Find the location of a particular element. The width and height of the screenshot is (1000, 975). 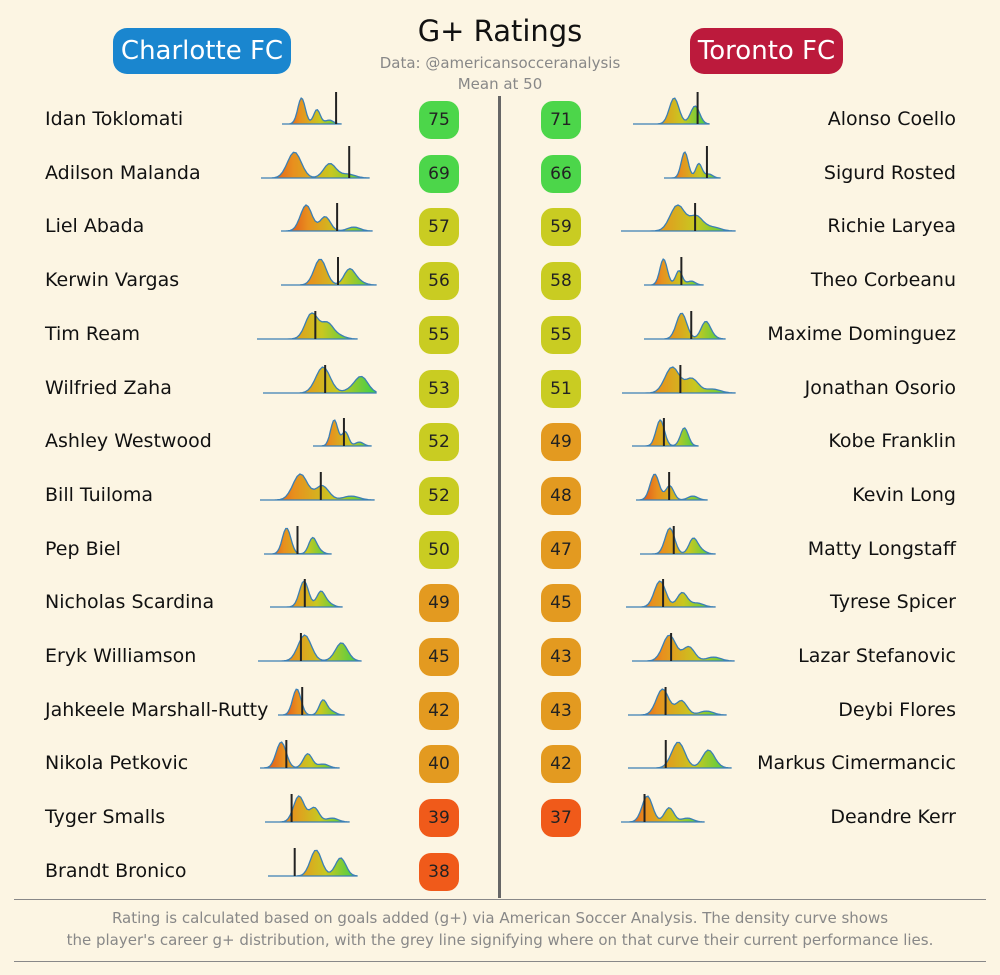

rating-badge: 55 is located at coordinates (439, 334).